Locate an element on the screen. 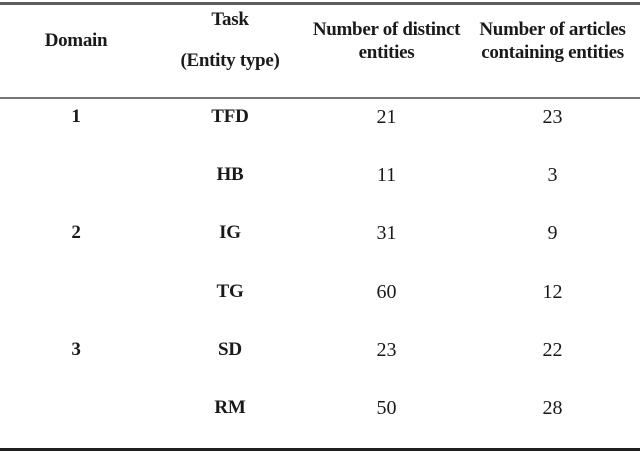 The height and width of the screenshot is (455, 640). cell-articles-containing: 22 is located at coordinates (552, 349).